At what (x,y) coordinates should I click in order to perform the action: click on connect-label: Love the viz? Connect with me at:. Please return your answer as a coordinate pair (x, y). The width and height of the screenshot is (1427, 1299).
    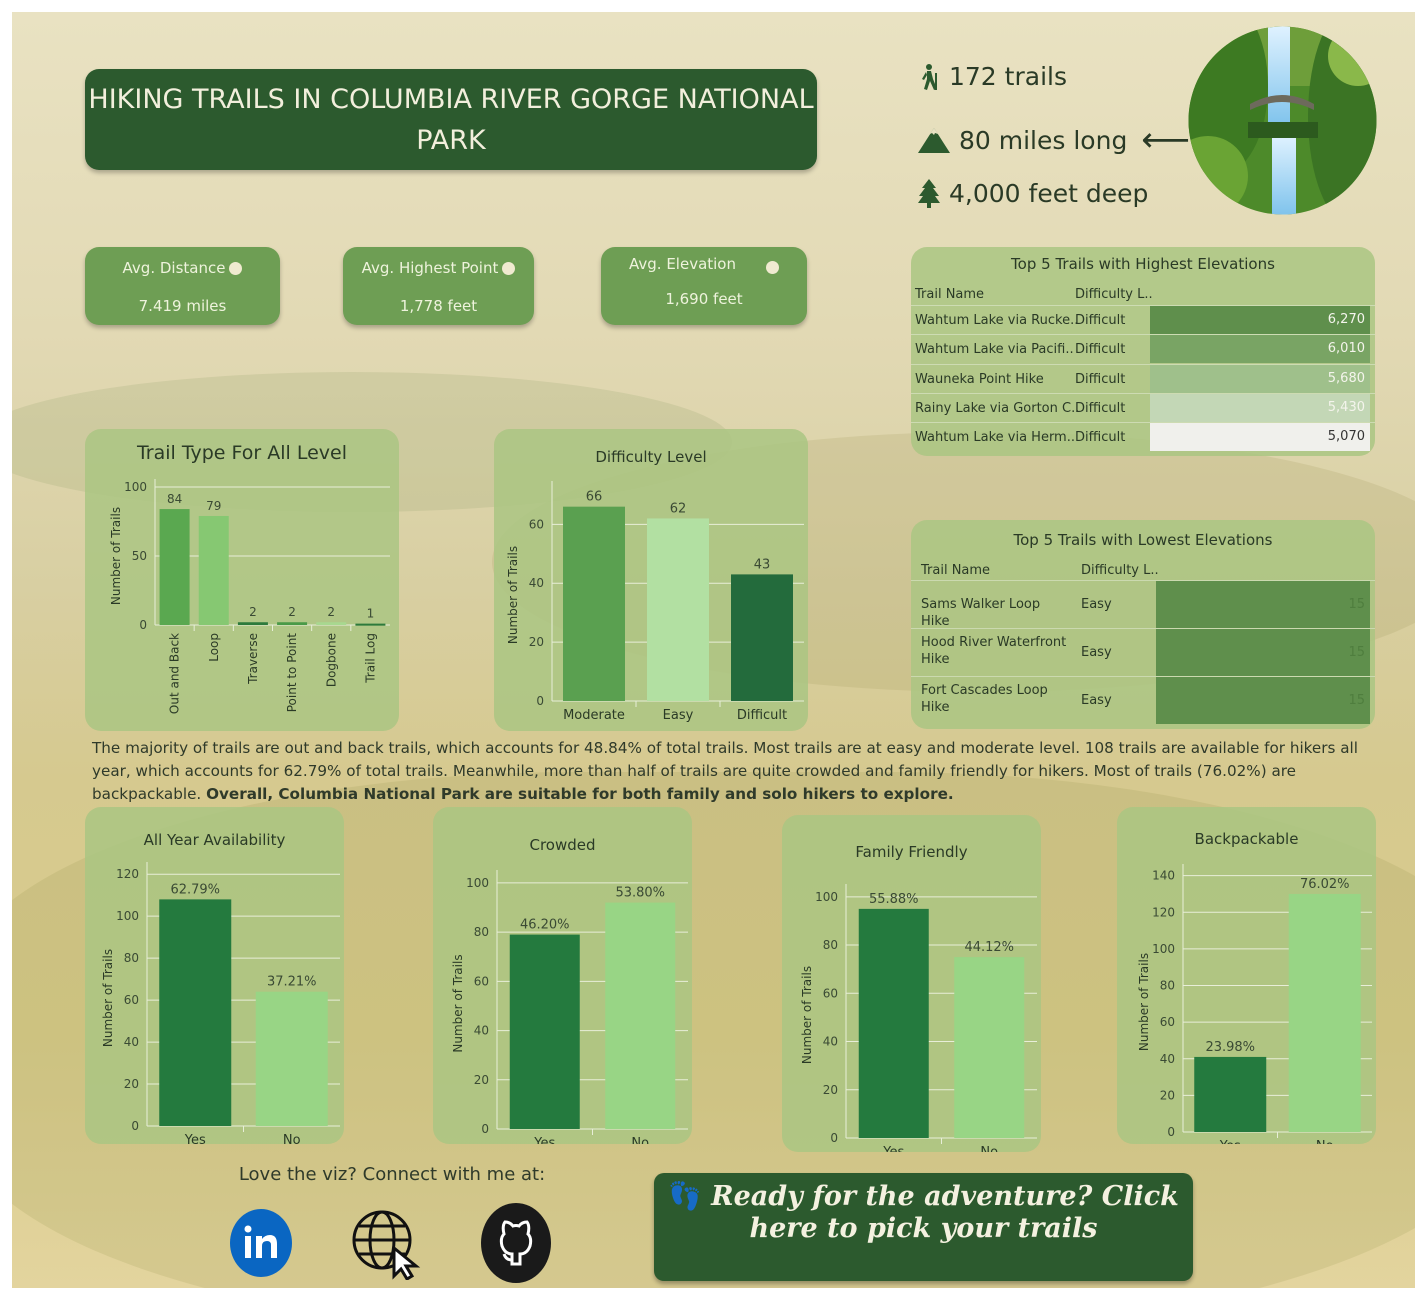
    Looking at the image, I should click on (392, 1174).